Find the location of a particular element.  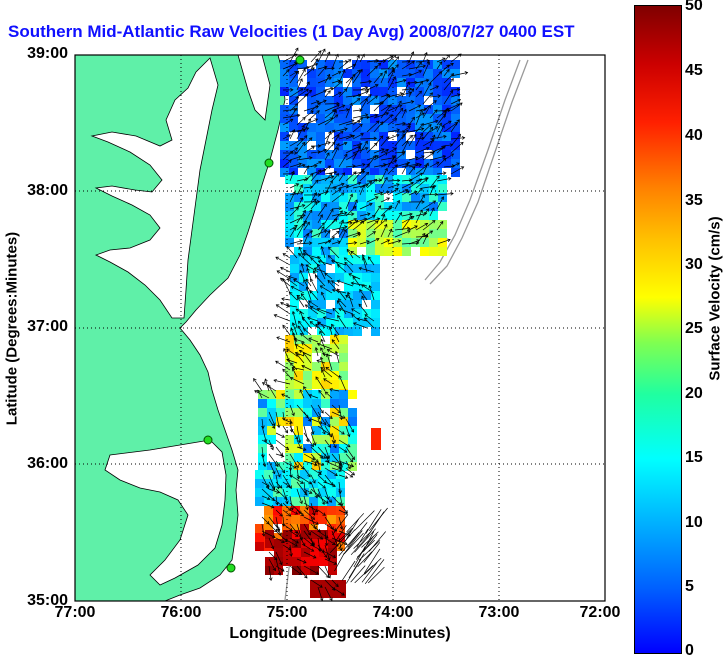

colorbar-tick: 25 is located at coordinates (694, 329).